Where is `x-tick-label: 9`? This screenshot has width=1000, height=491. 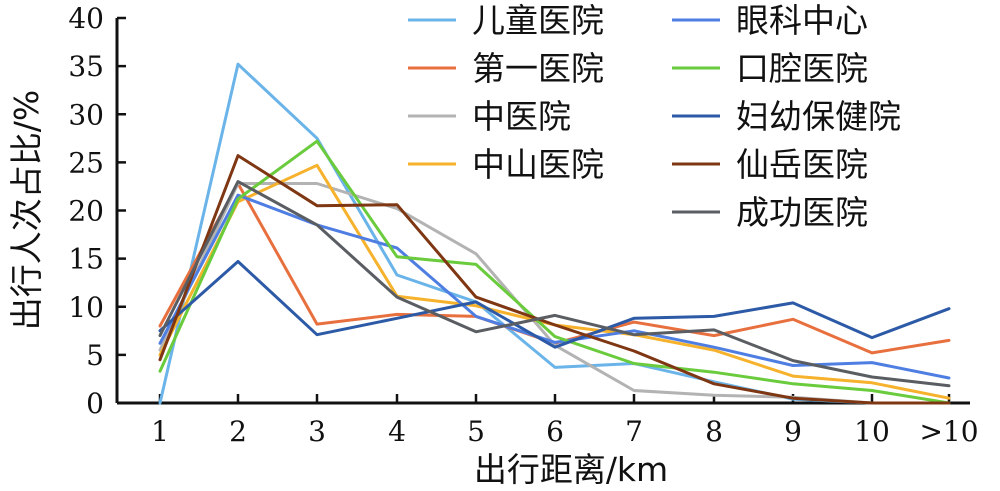 x-tick-label: 9 is located at coordinates (793, 431).